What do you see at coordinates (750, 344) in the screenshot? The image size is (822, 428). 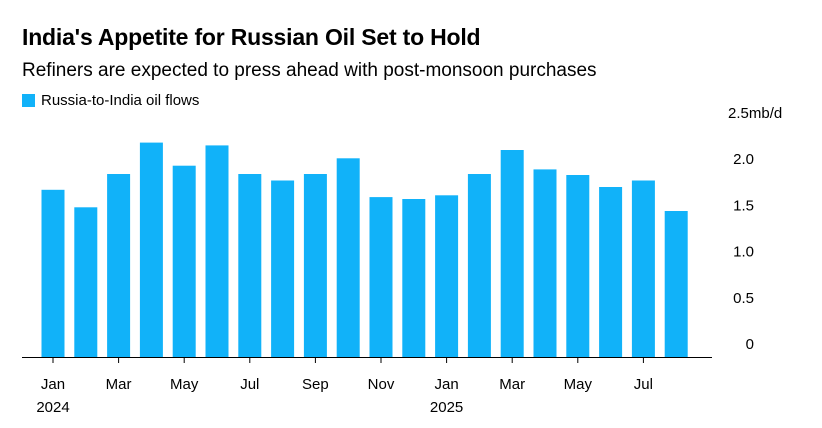 I see `y-tick-label: 0` at bounding box center [750, 344].